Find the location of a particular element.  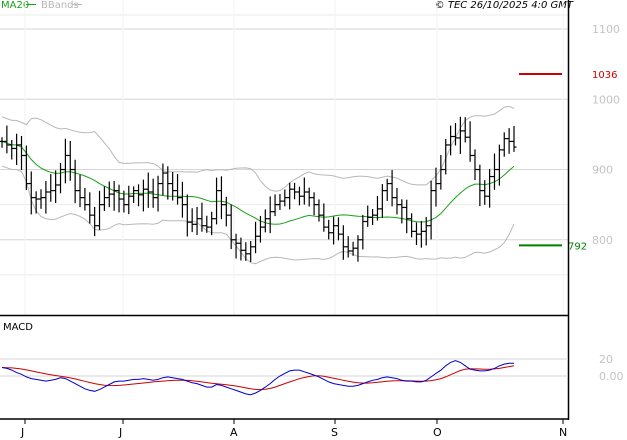

macd-title: MACD is located at coordinates (18, 327).